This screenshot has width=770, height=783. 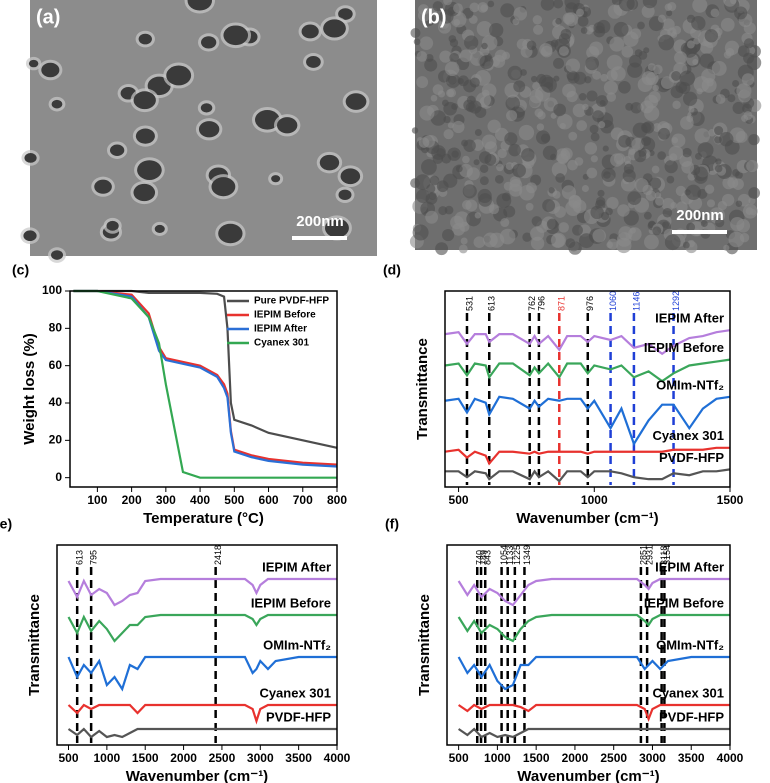 What do you see at coordinates (527, 555) in the screenshot?
I see `reference-label: 1349` at bounding box center [527, 555].